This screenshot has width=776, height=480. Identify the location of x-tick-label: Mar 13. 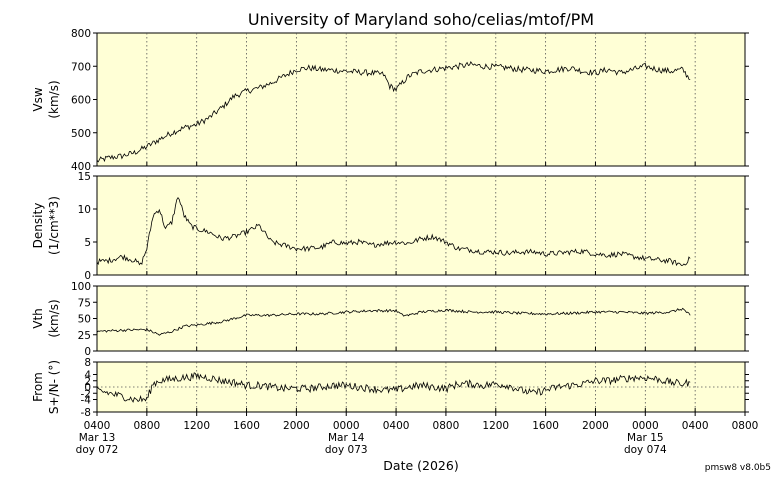
(97, 438).